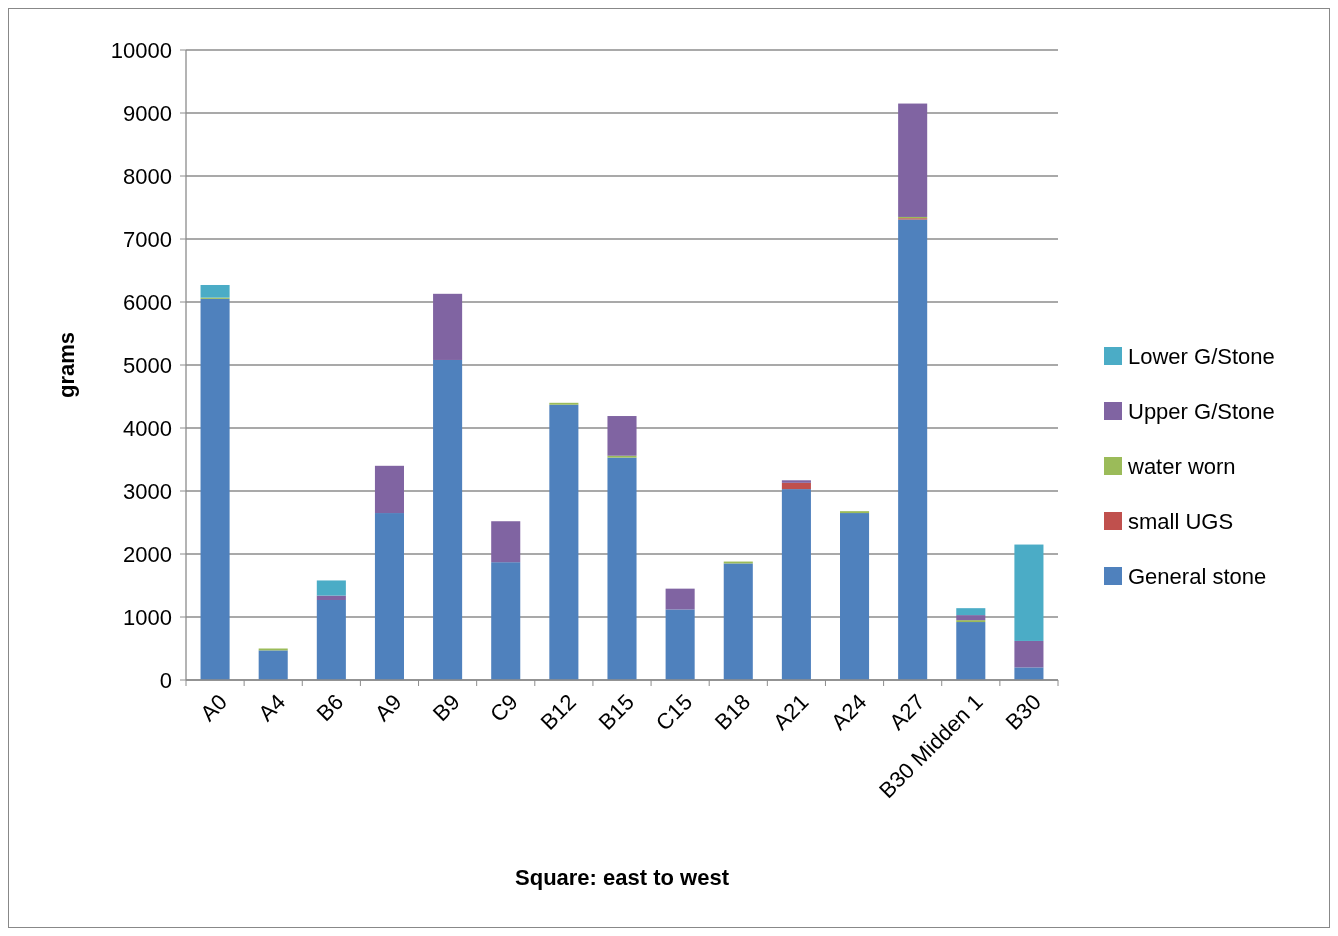  Describe the element at coordinates (147, 302) in the screenshot. I see `y-tick-label: 6000` at that location.